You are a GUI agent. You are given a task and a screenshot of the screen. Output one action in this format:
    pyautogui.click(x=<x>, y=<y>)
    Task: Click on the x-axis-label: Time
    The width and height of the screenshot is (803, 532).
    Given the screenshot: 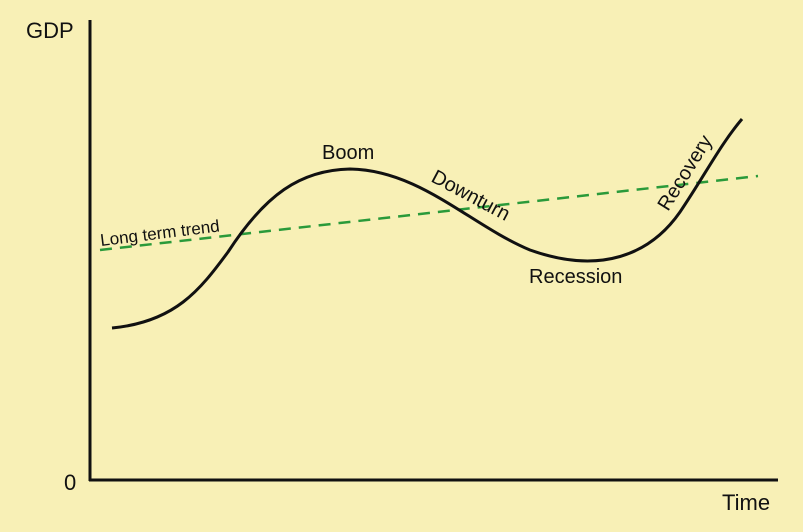 What is the action you would take?
    pyautogui.click(x=746, y=502)
    